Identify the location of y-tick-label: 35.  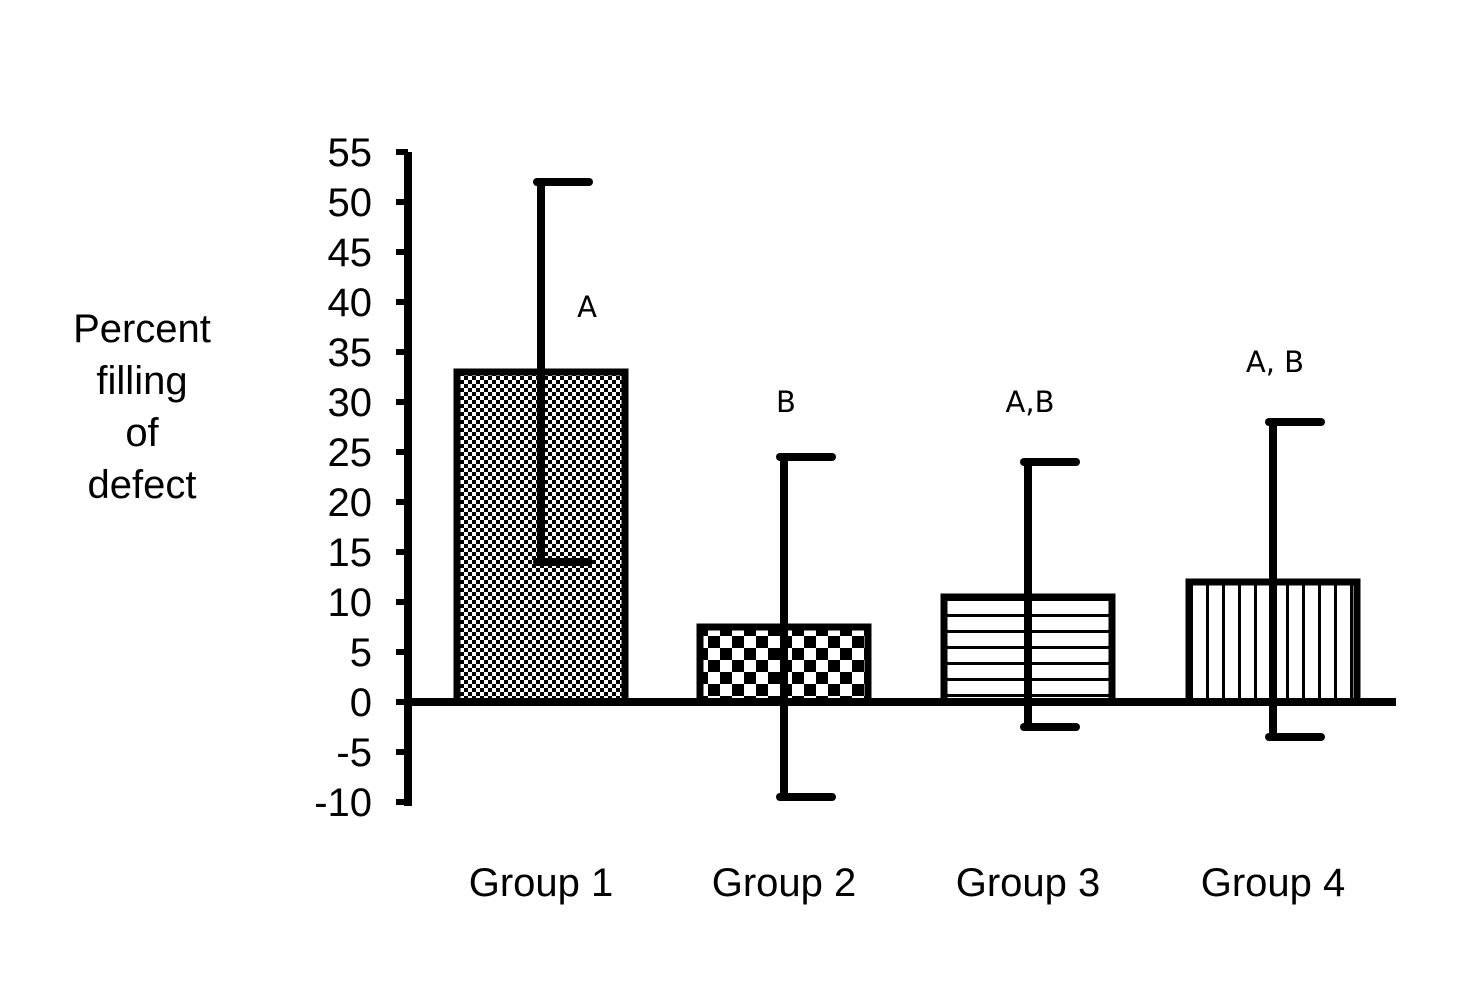
(350, 353).